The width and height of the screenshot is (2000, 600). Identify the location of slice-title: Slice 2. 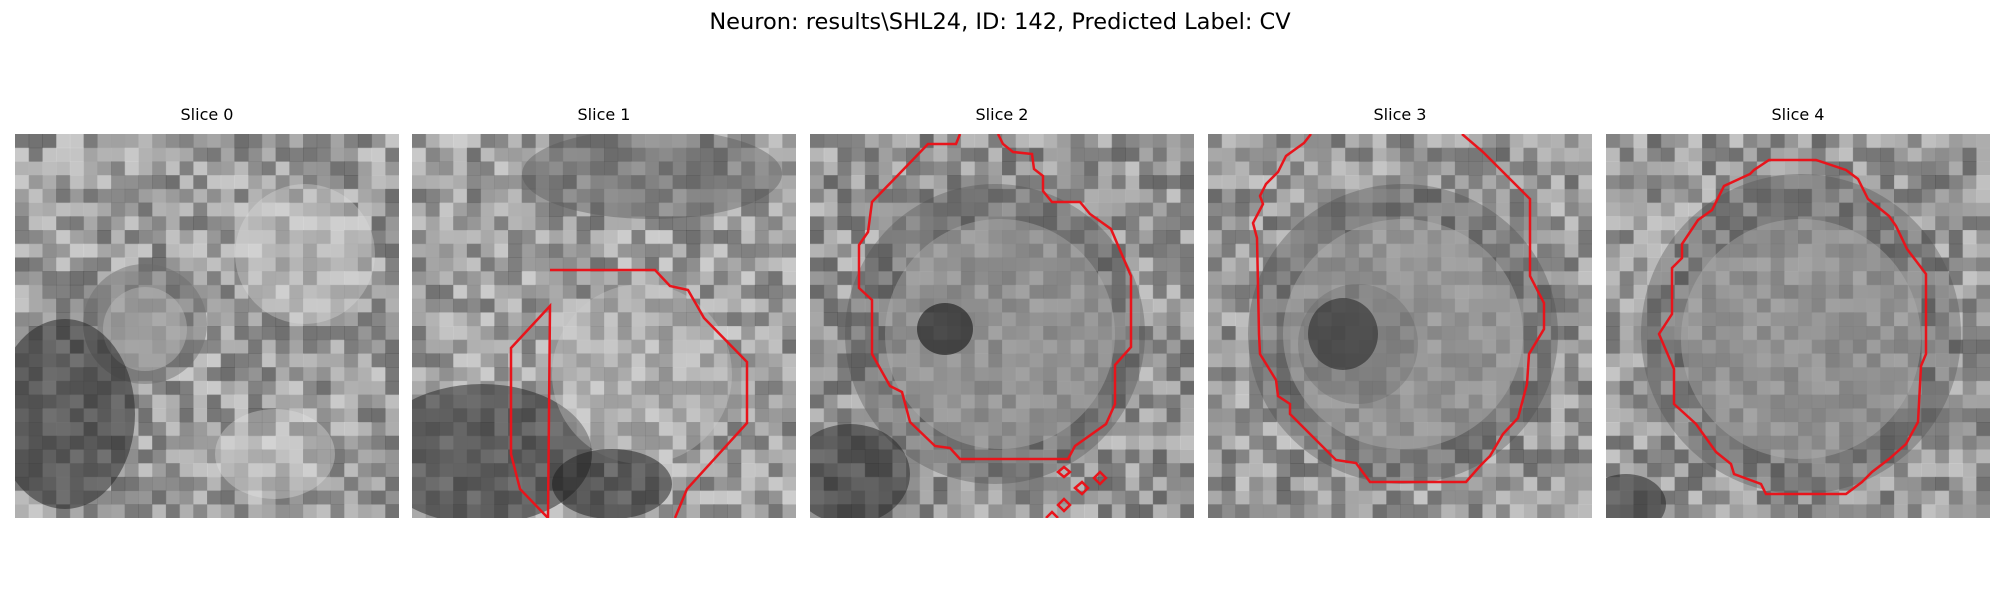
(1002, 114).